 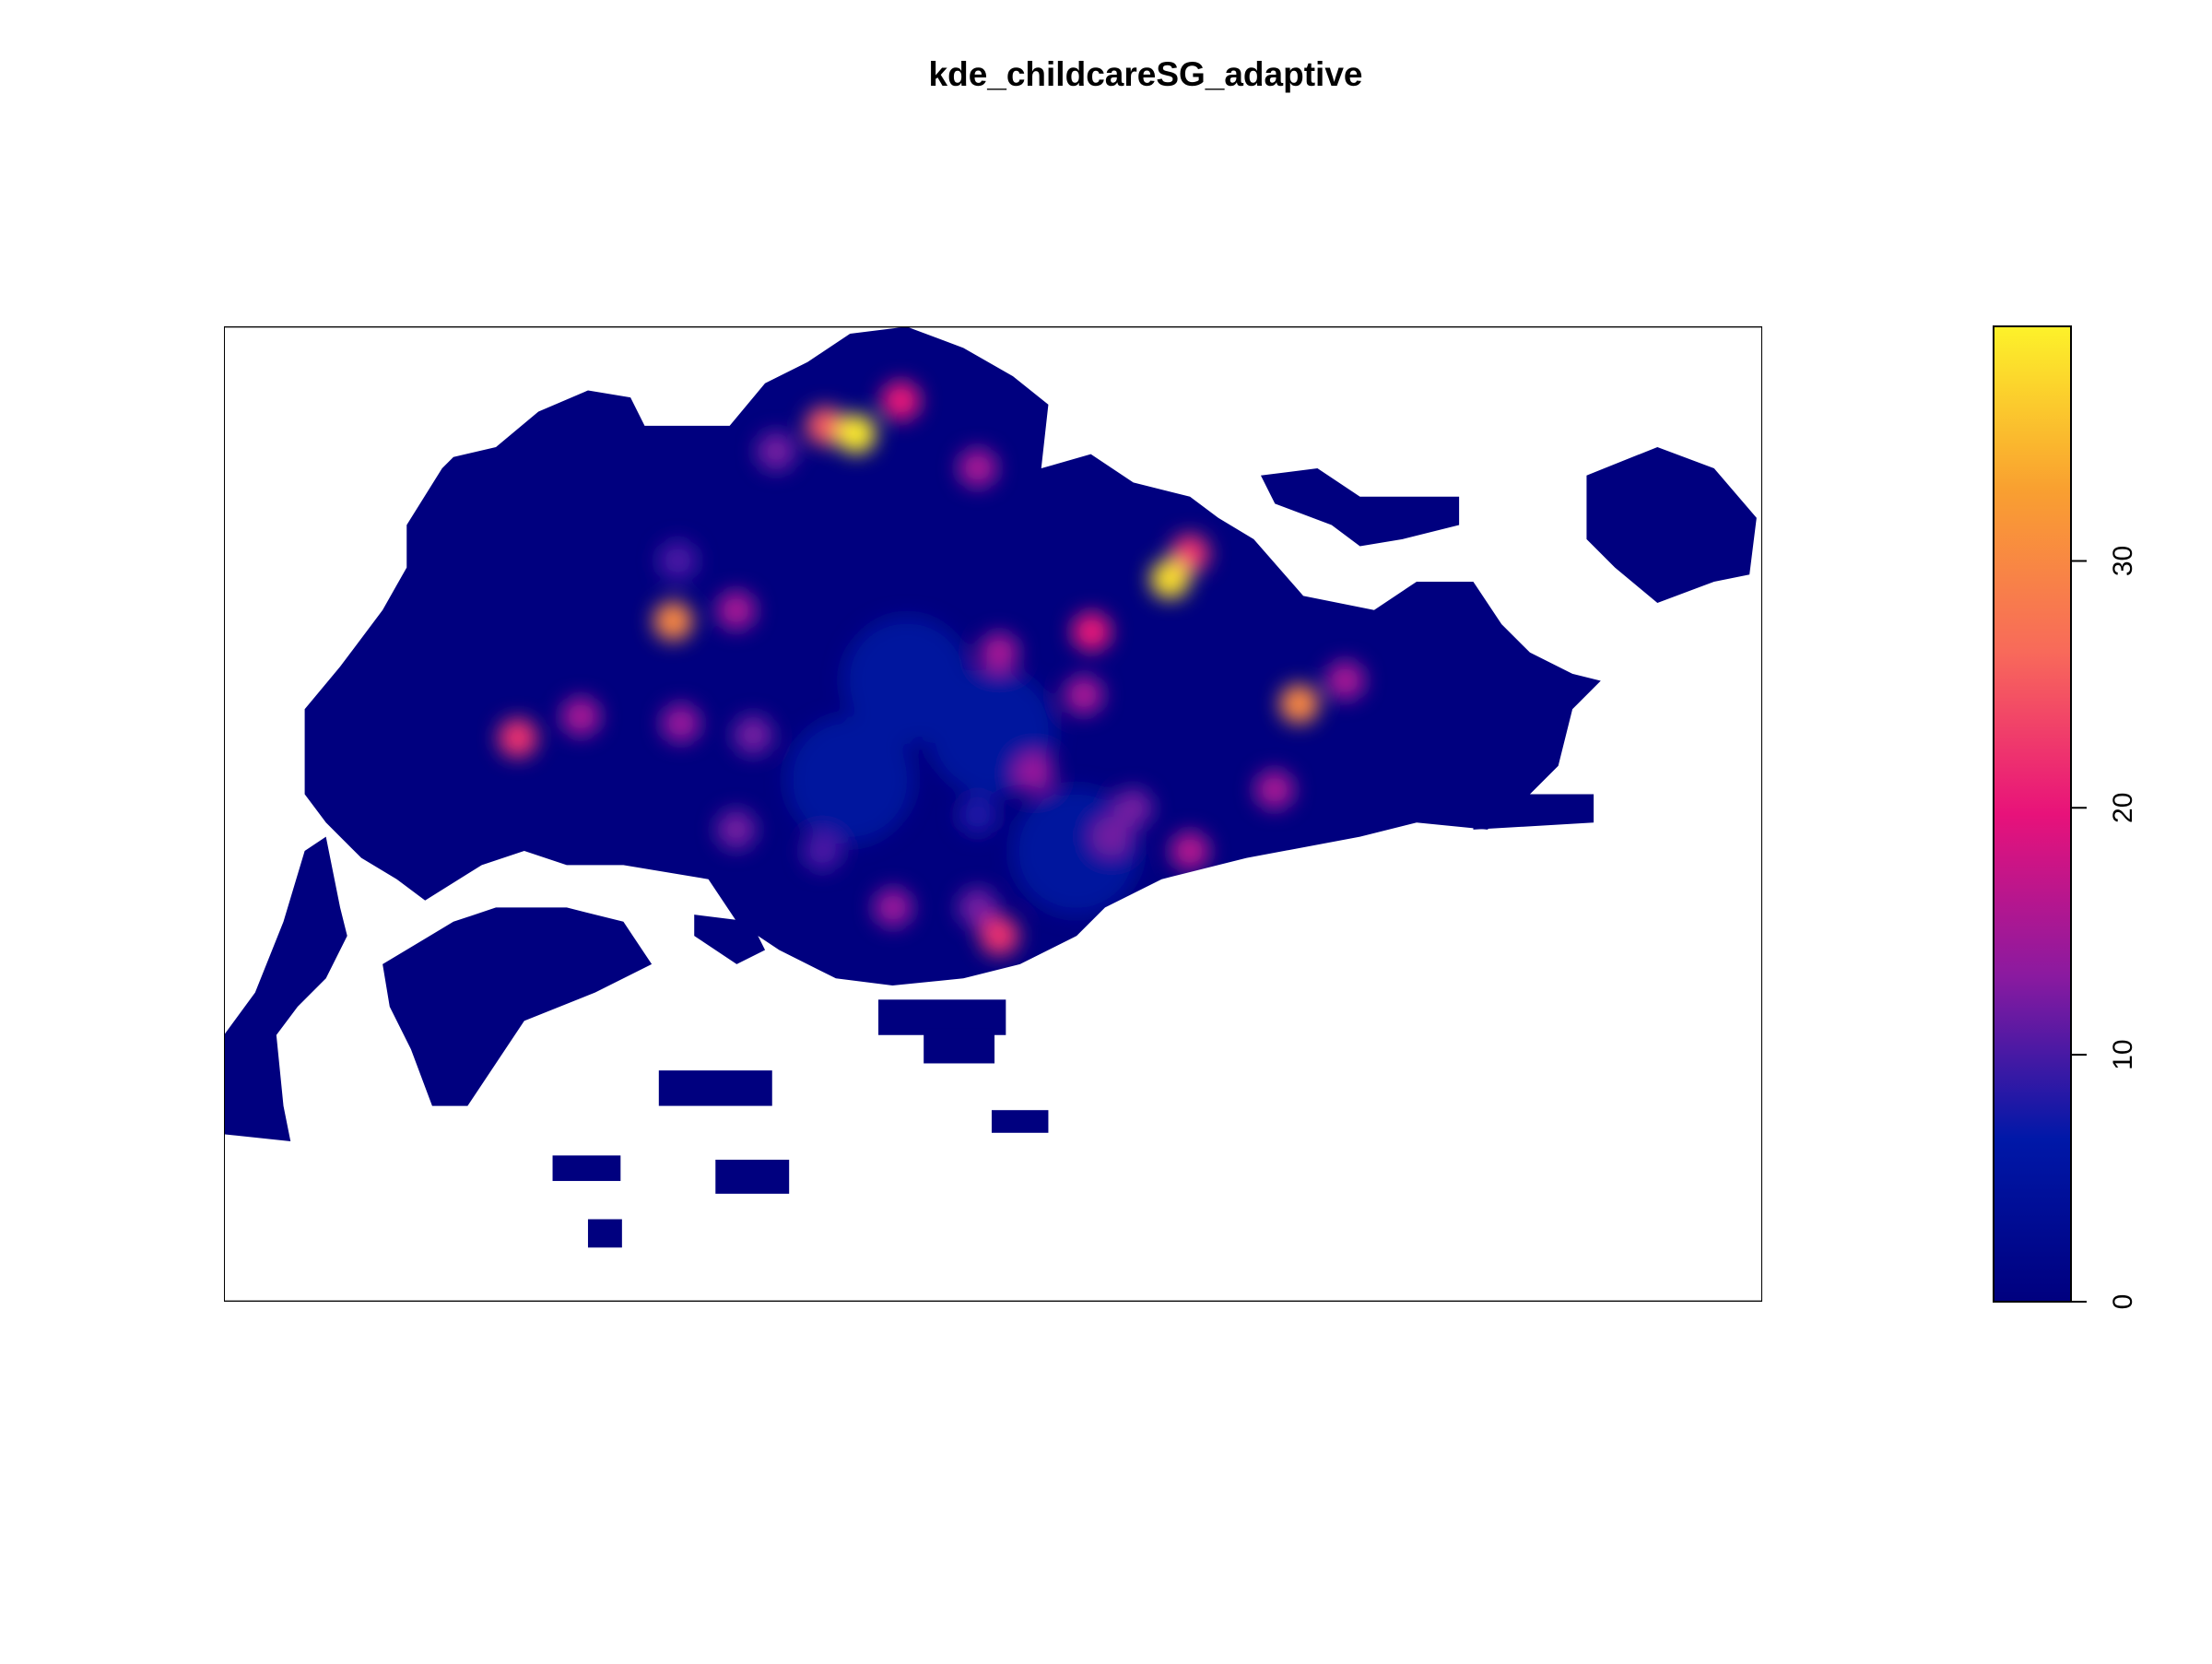 What do you see at coordinates (2123, 808) in the screenshot?
I see `colorbar-tick-label: 20` at bounding box center [2123, 808].